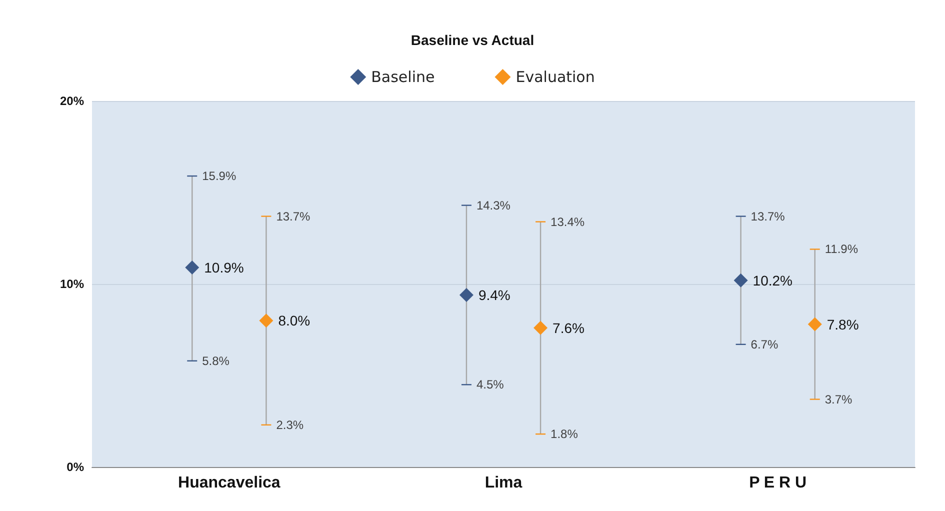  What do you see at coordinates (219, 176) in the screenshot?
I see `annotation: 15.9%` at bounding box center [219, 176].